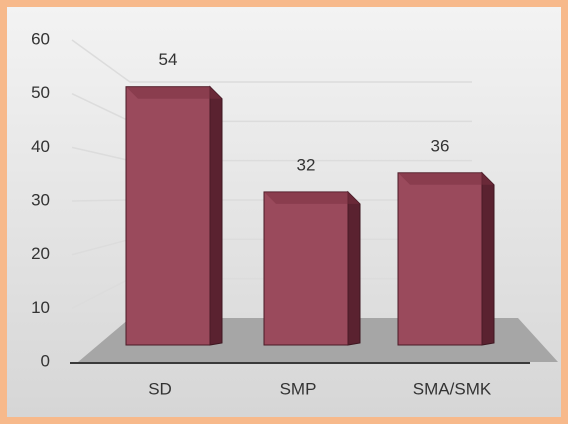  Describe the element at coordinates (160, 388) in the screenshot. I see `x-tick-label: SD` at that location.